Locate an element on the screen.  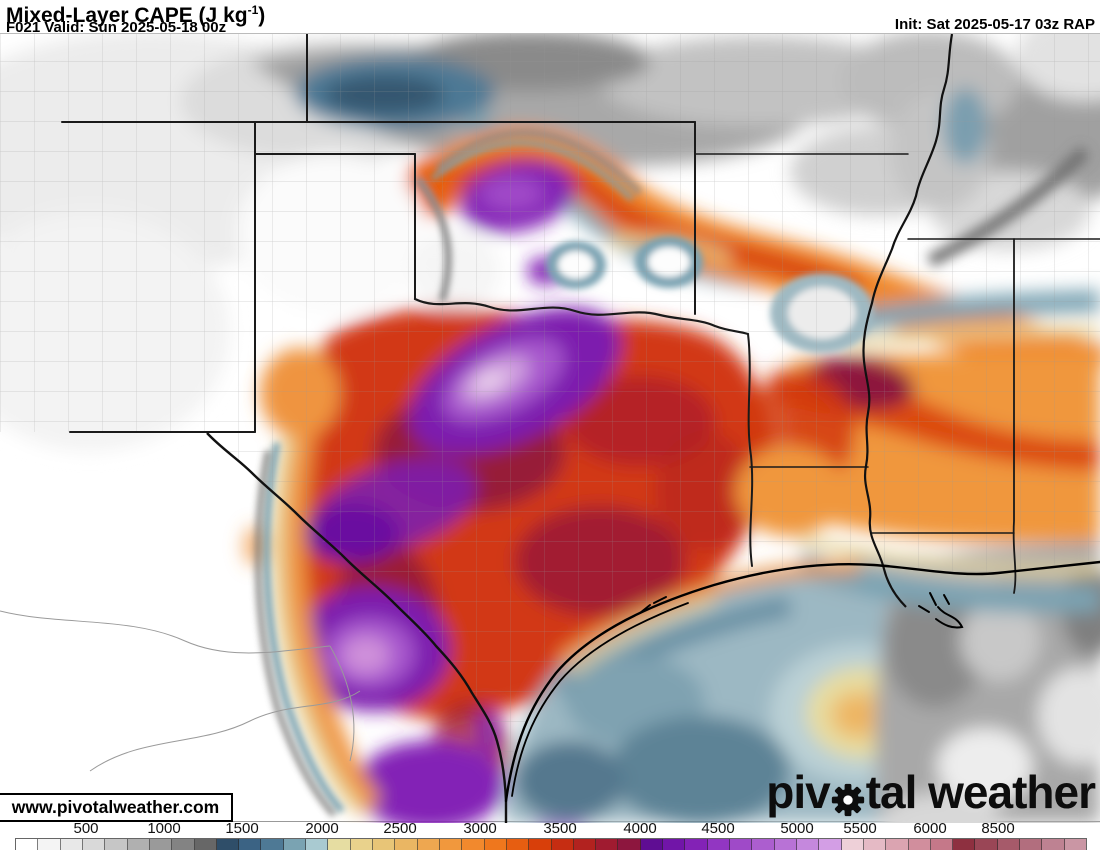
colorbar-tick-label: 6000 is located at coordinates (930, 828).